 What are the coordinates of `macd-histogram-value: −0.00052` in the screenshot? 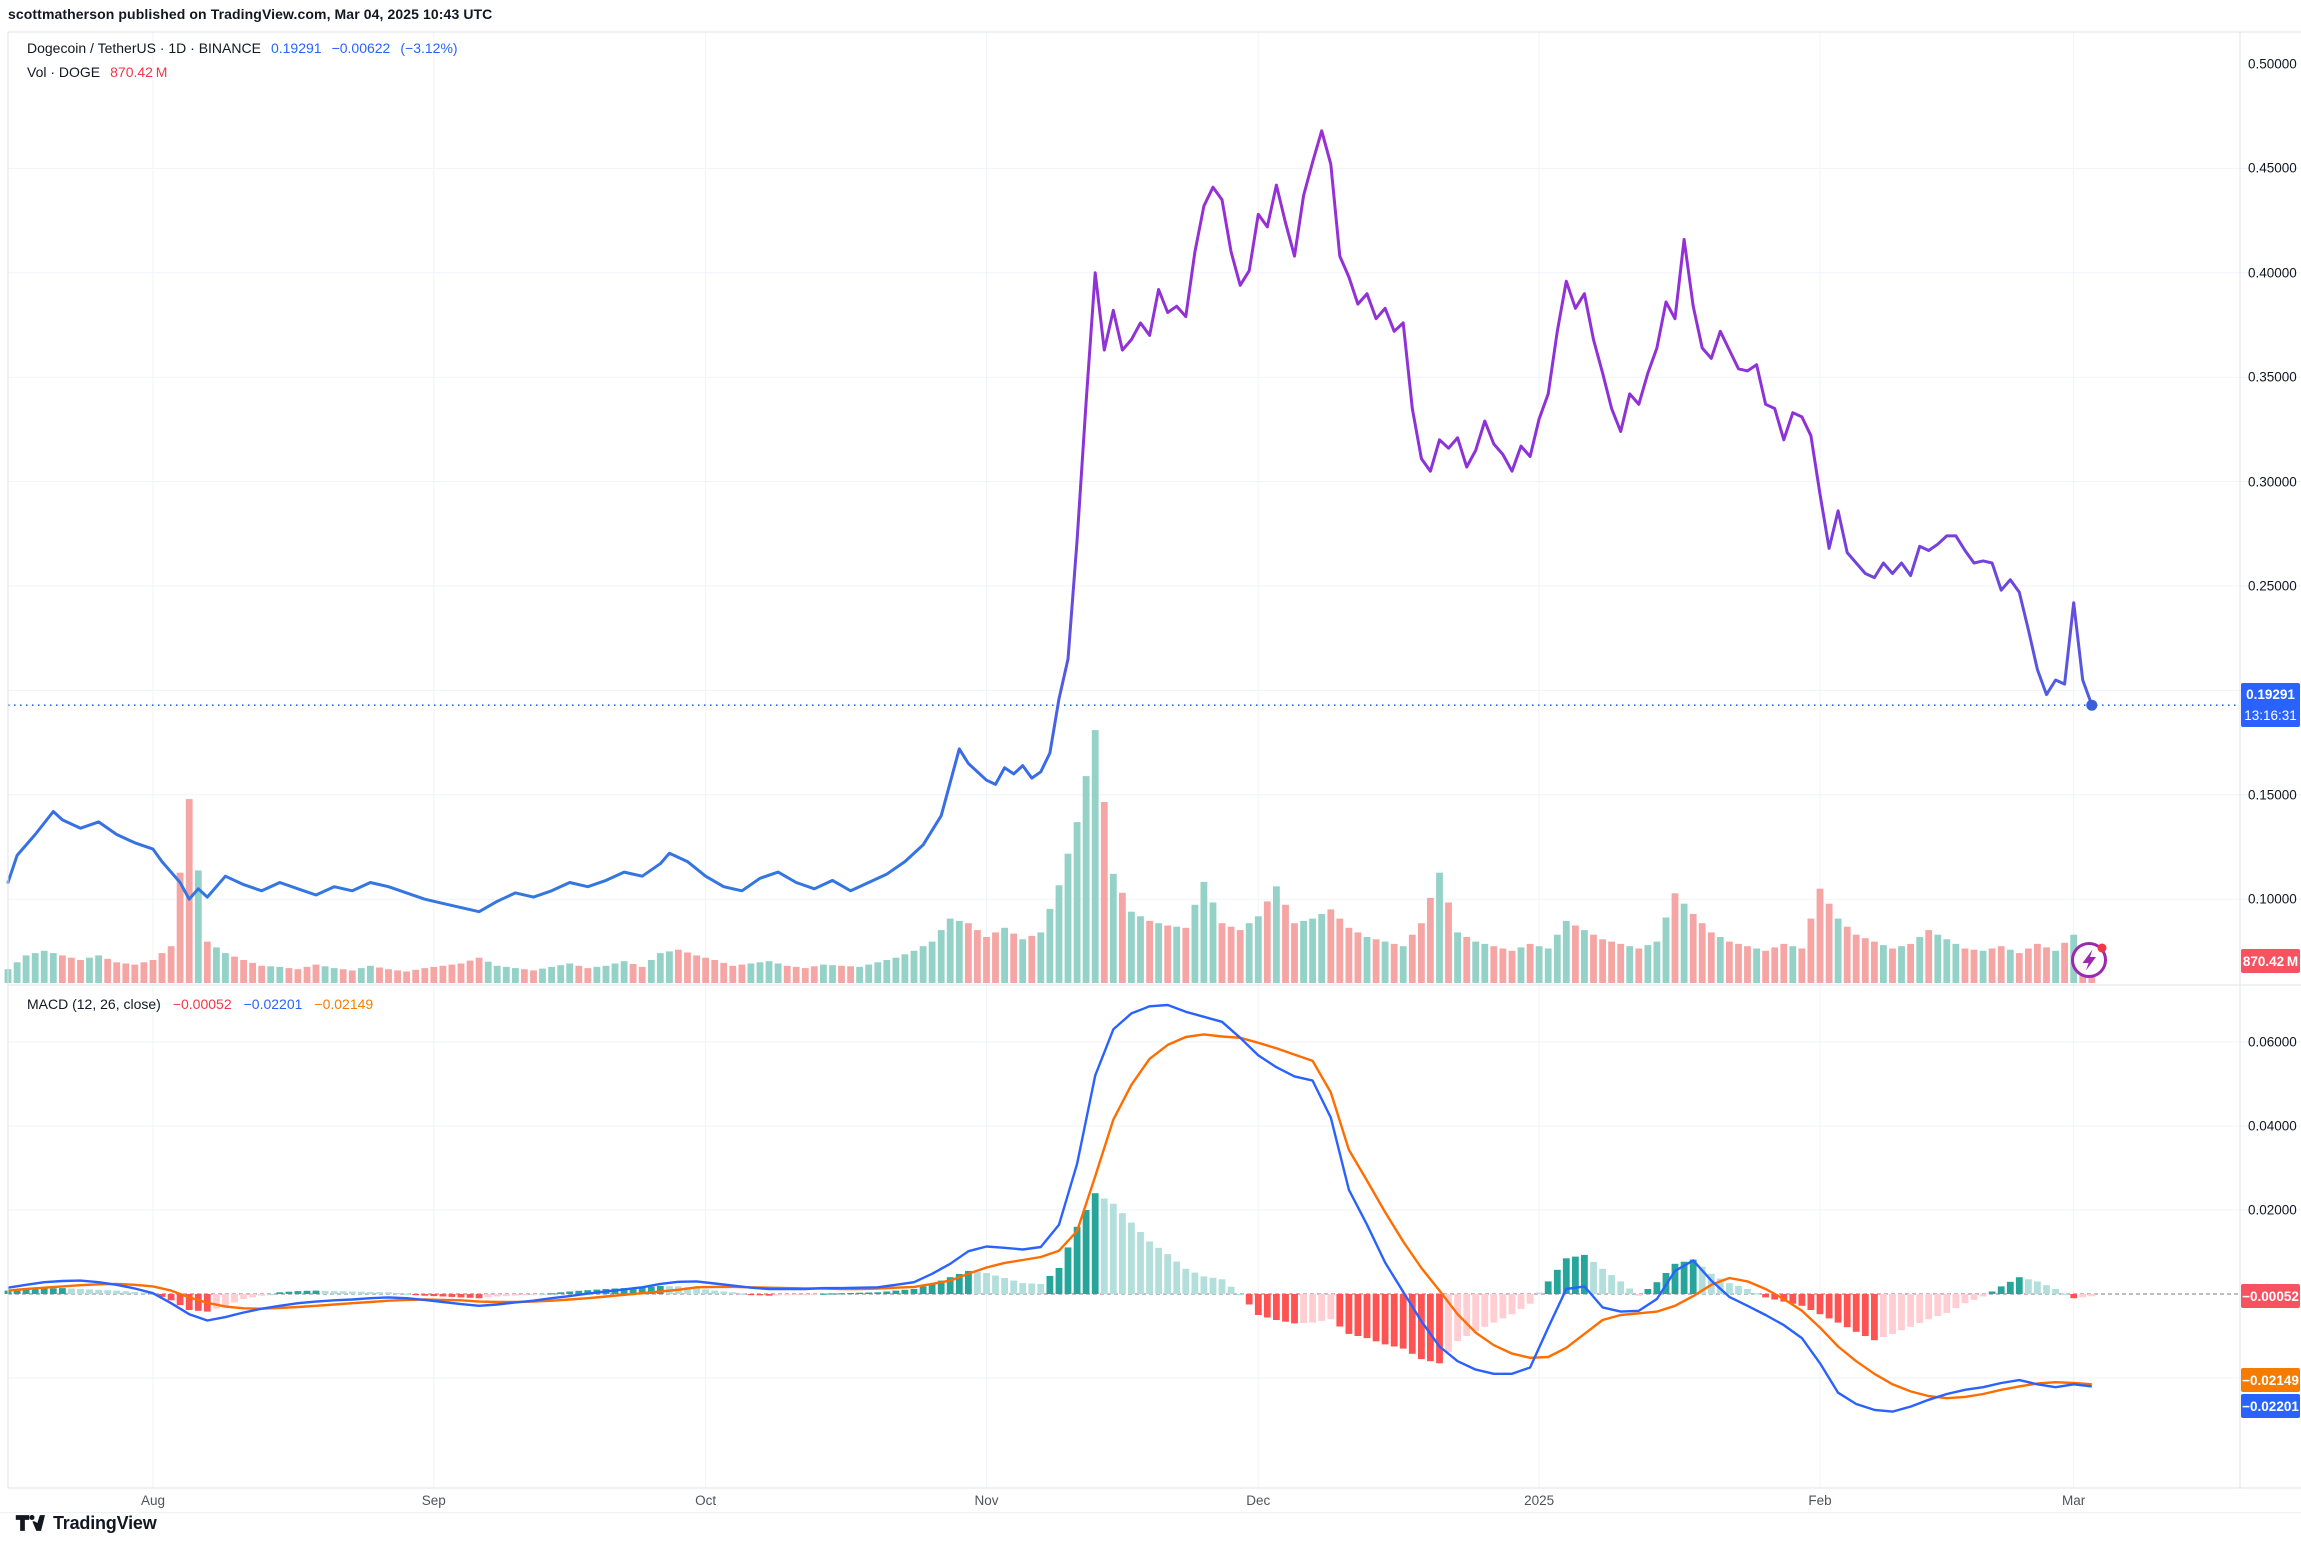 It's located at (202, 1004).